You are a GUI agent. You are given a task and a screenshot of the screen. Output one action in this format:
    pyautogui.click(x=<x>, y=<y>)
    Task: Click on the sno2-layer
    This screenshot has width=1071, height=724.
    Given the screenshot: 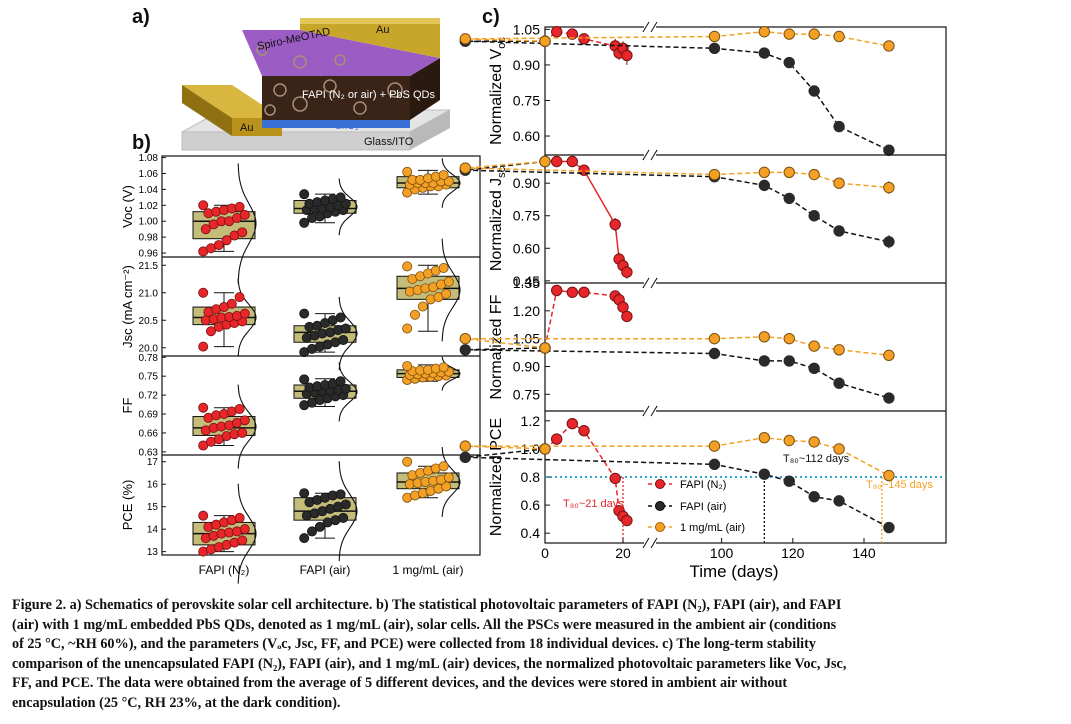 What is the action you would take?
    pyautogui.click(x=336, y=124)
    